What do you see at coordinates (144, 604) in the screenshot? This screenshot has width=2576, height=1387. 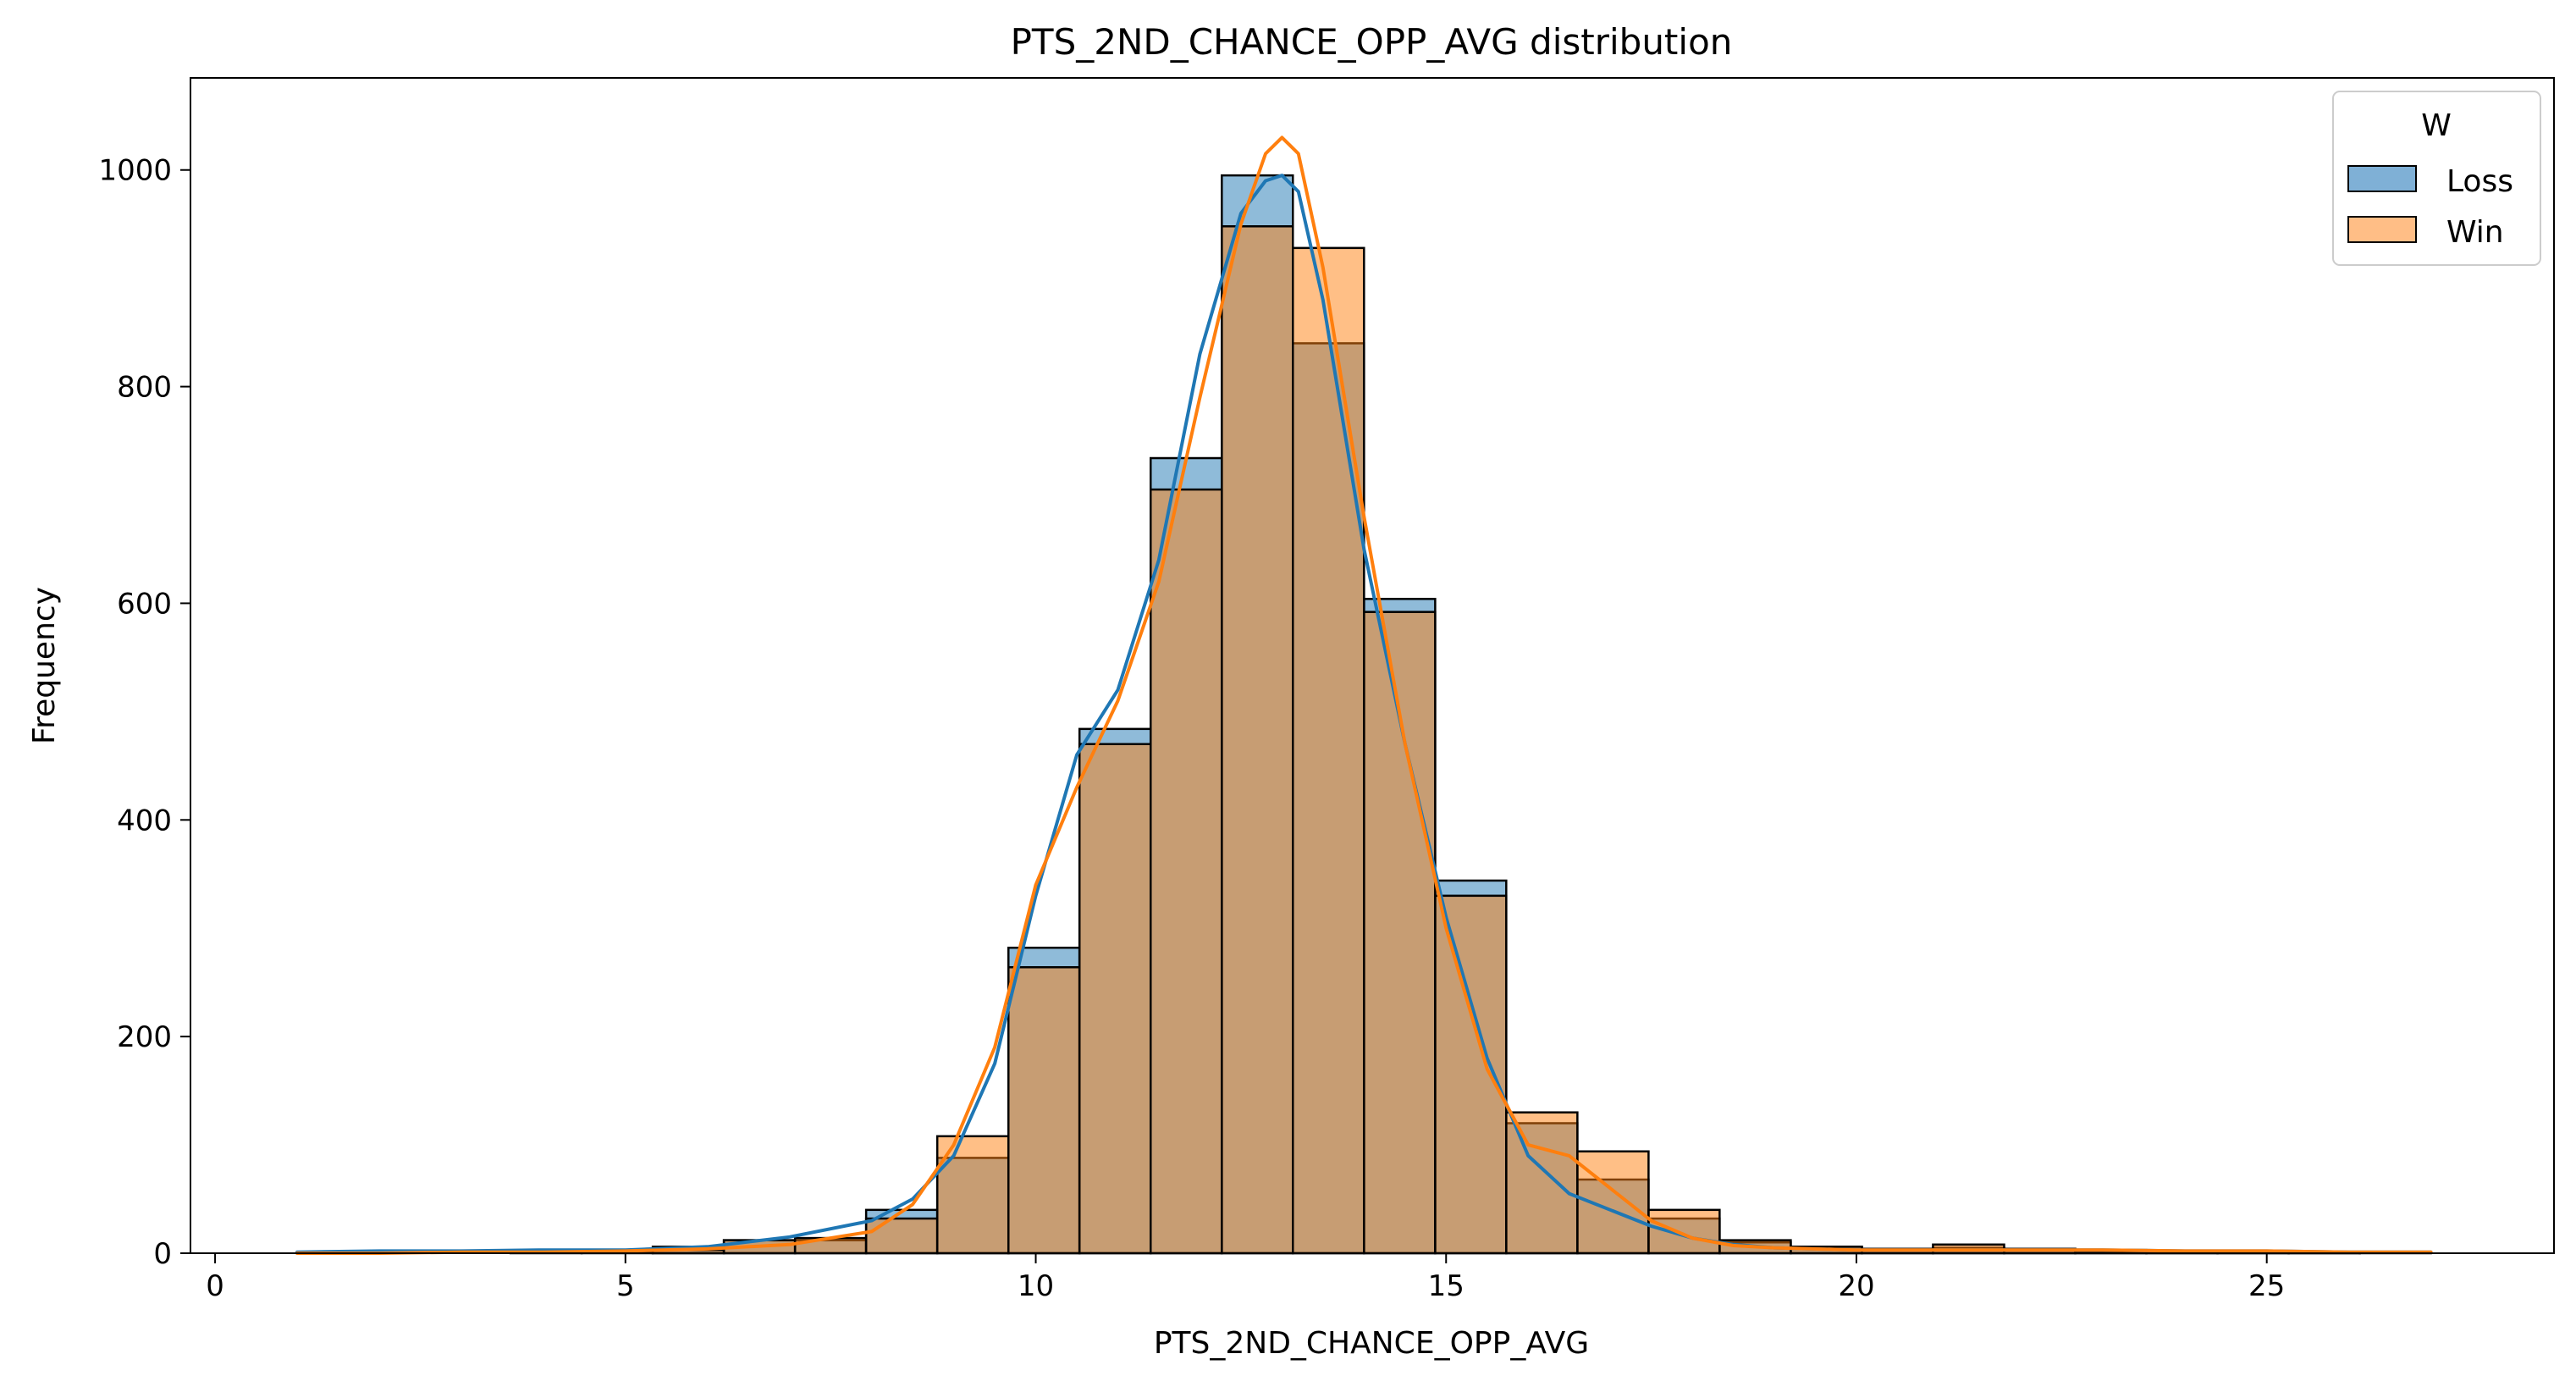 I see `y-tick-label: 600` at bounding box center [144, 604].